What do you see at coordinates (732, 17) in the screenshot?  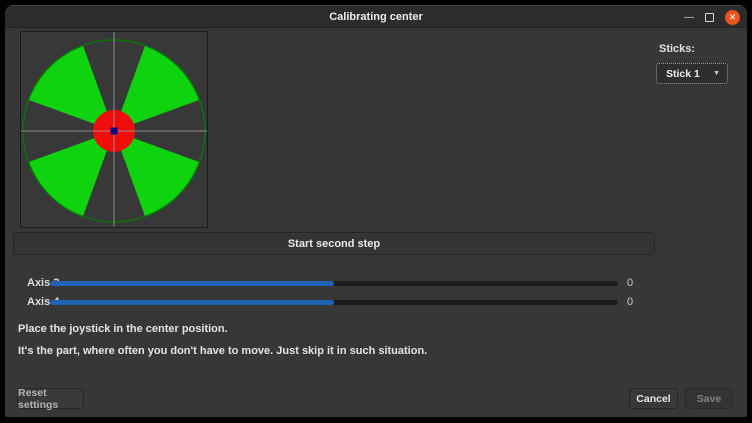 I see `close-icon: ✕` at bounding box center [732, 17].